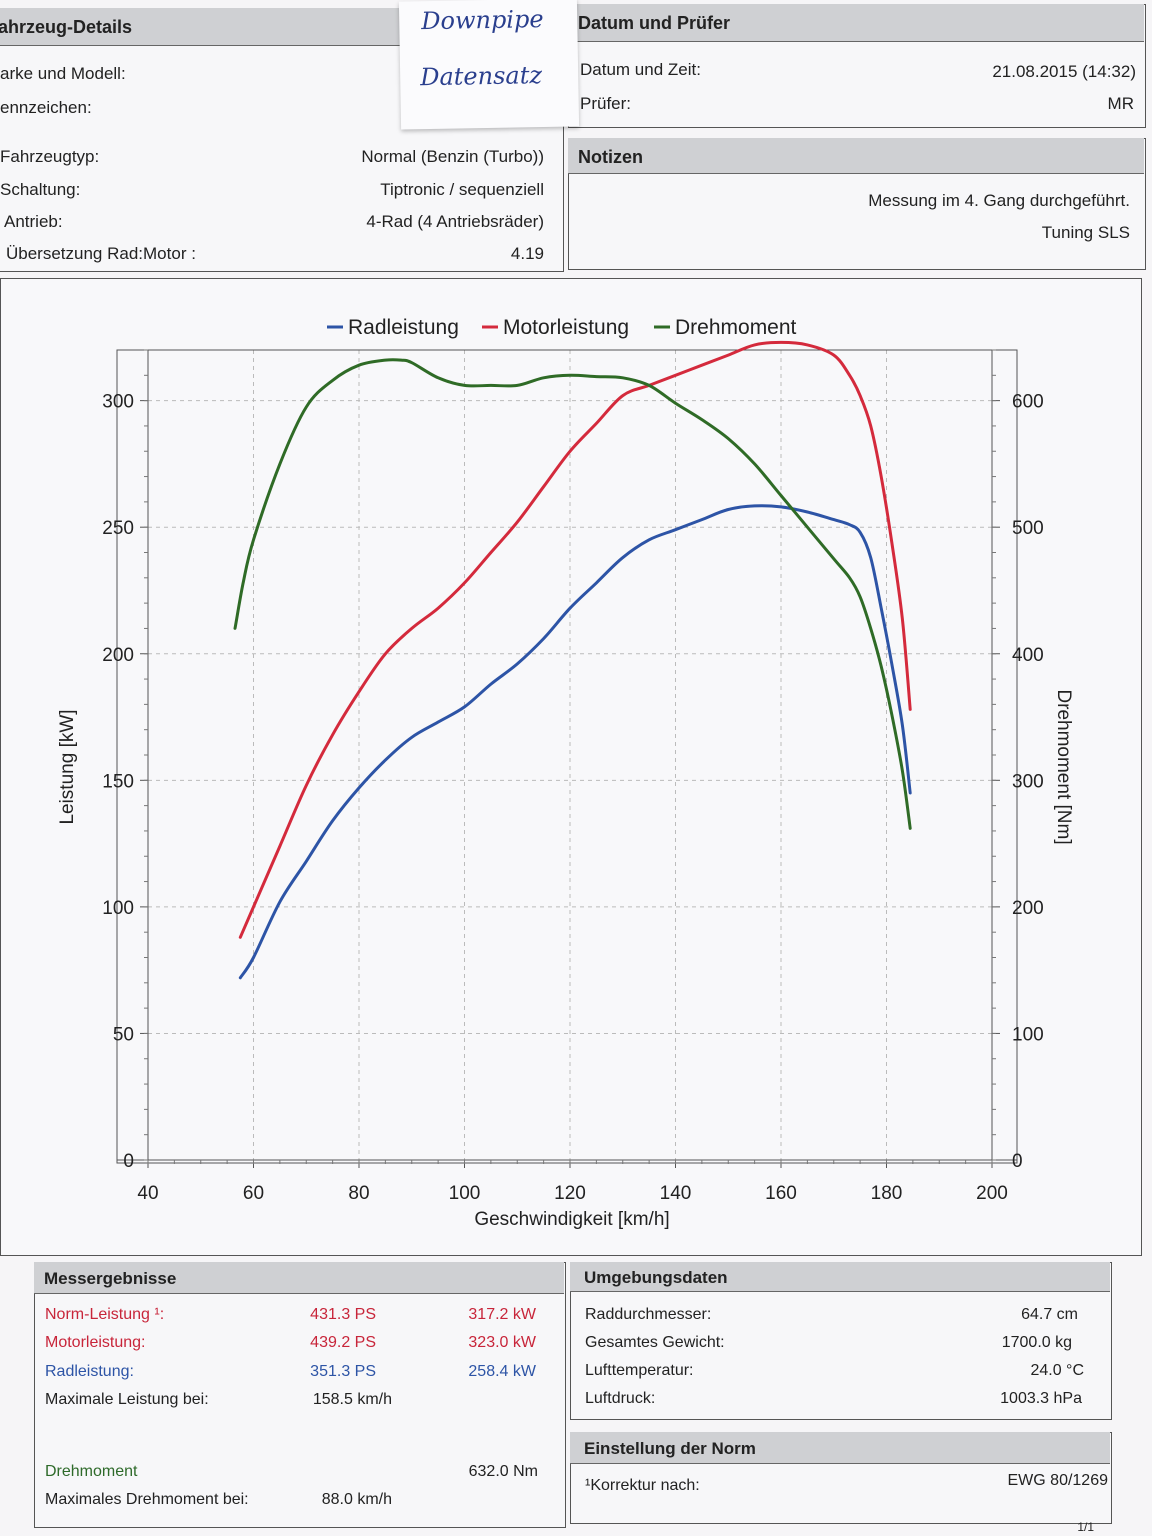  What do you see at coordinates (462, 189) in the screenshot?
I see `transmission-value: Tiptronic / sequenziell` at bounding box center [462, 189].